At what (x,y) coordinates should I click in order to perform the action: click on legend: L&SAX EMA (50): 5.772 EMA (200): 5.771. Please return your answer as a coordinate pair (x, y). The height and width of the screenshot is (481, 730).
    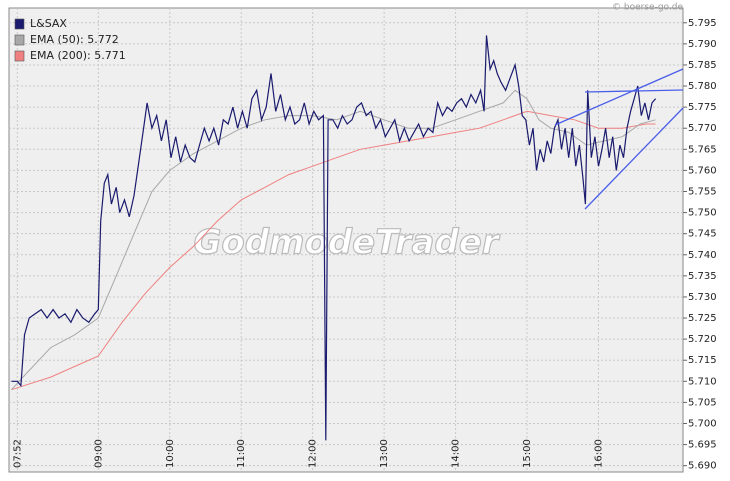
    Looking at the image, I should click on (70, 39).